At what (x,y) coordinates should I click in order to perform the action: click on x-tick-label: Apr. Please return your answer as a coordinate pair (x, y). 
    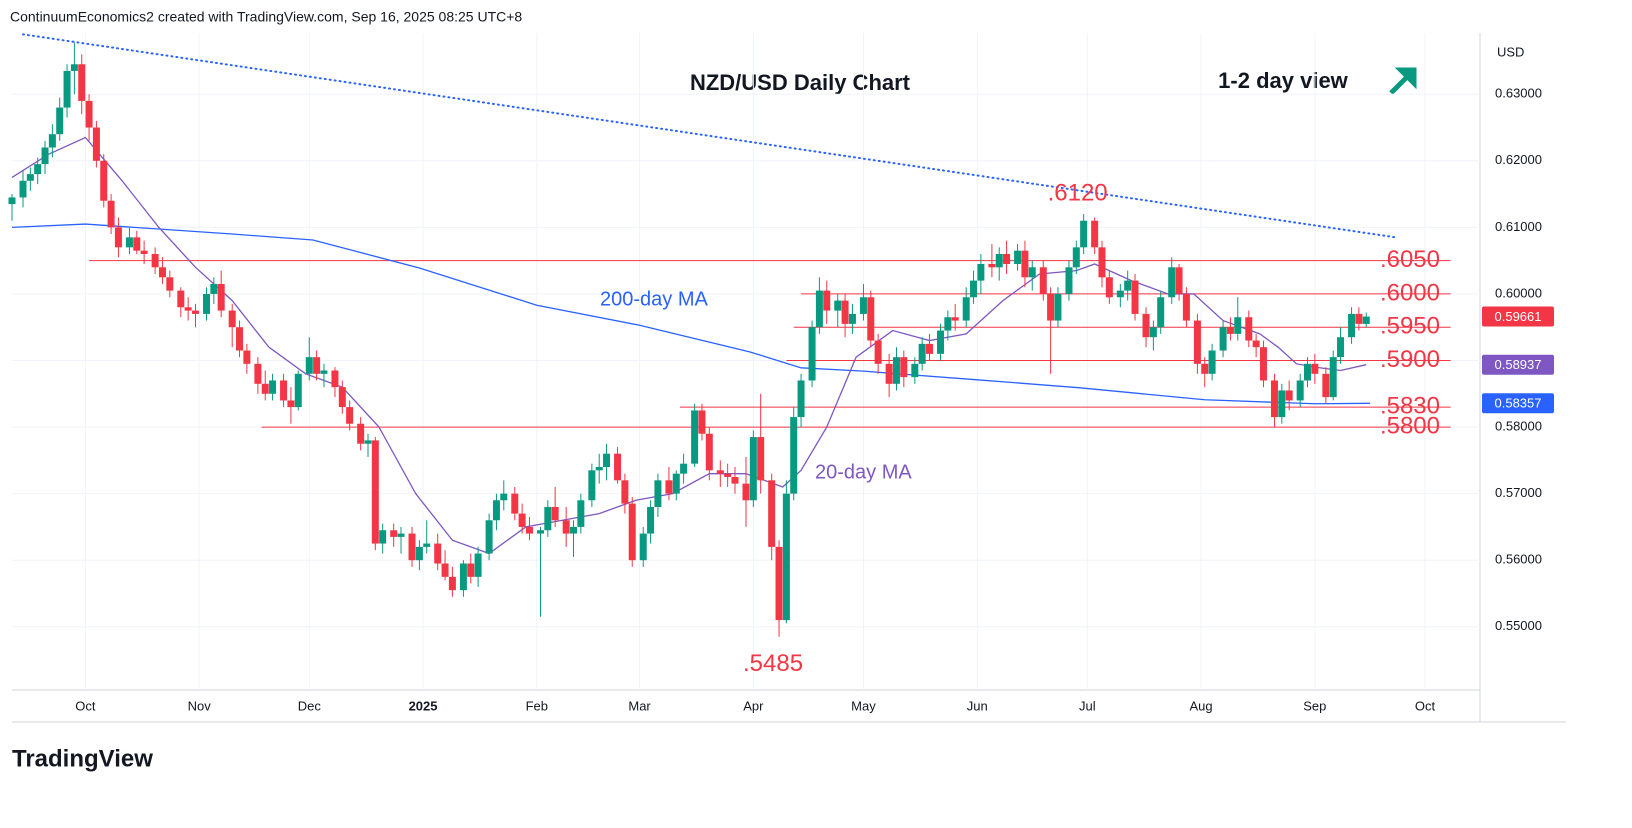
    Looking at the image, I should click on (753, 705).